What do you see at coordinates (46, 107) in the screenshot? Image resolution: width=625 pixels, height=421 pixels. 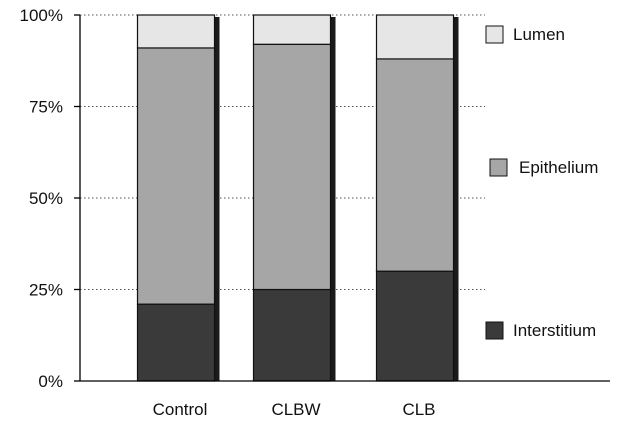 I see `y-tick-label: 75%` at bounding box center [46, 107].